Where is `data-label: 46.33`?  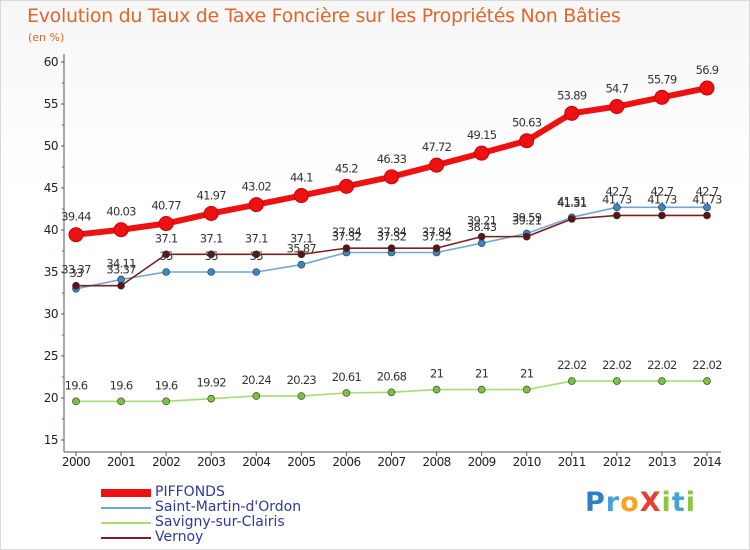 data-label: 46.33 is located at coordinates (392, 159).